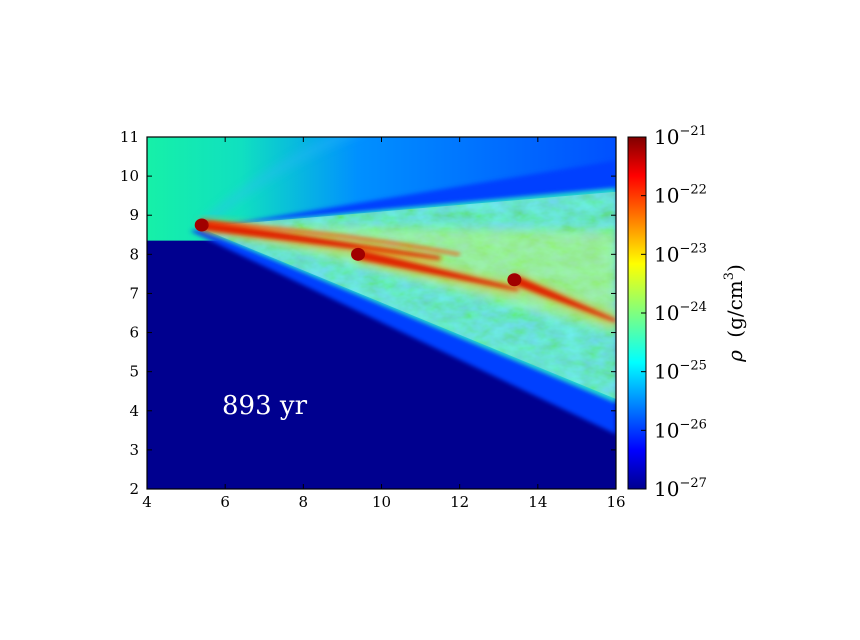  I want to click on inner-band, so click(410, 279).